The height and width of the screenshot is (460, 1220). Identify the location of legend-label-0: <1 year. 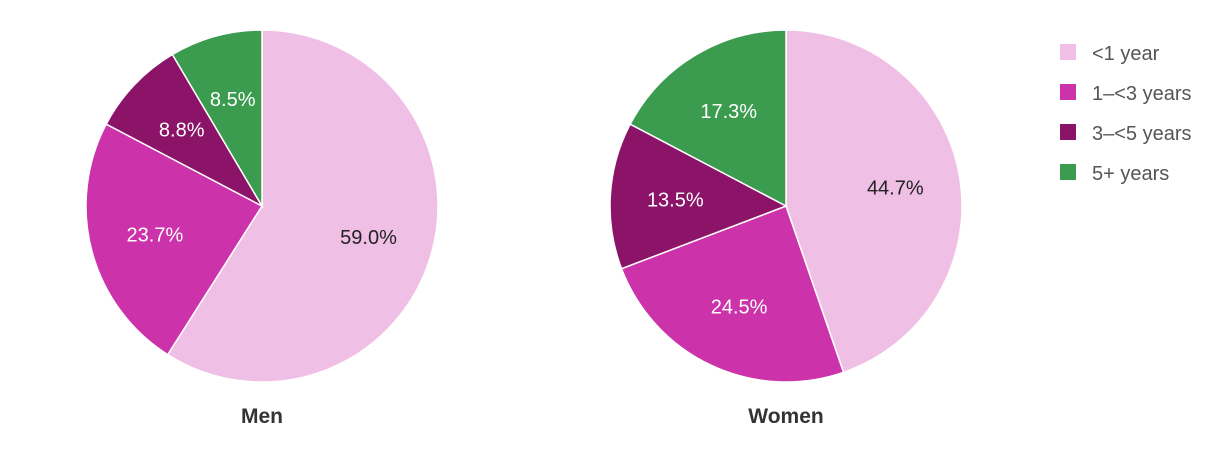
(1126, 54).